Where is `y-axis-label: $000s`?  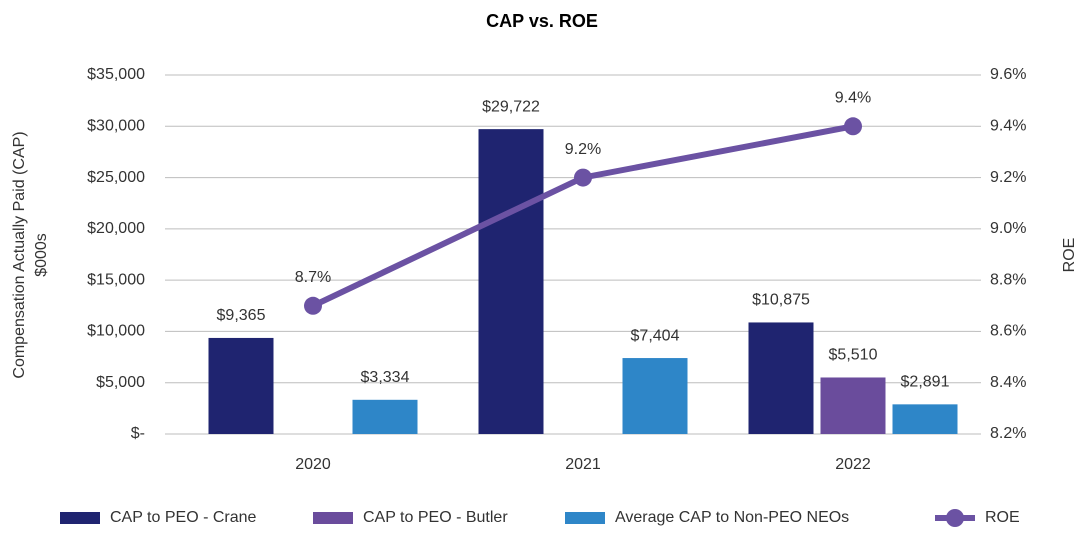 y-axis-label: $000s is located at coordinates (41, 255).